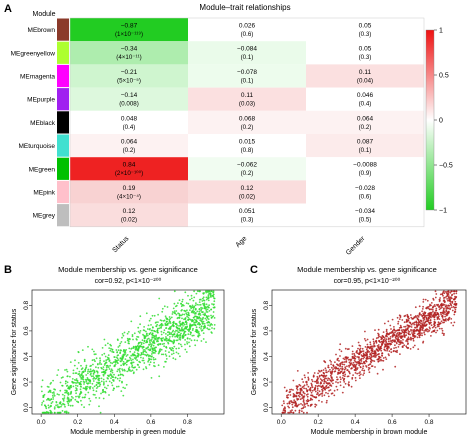 This screenshot has width=474, height=447. What do you see at coordinates (63, 52) in the screenshot?
I see `module-swatch-MEgreenyellow` at bounding box center [63, 52].